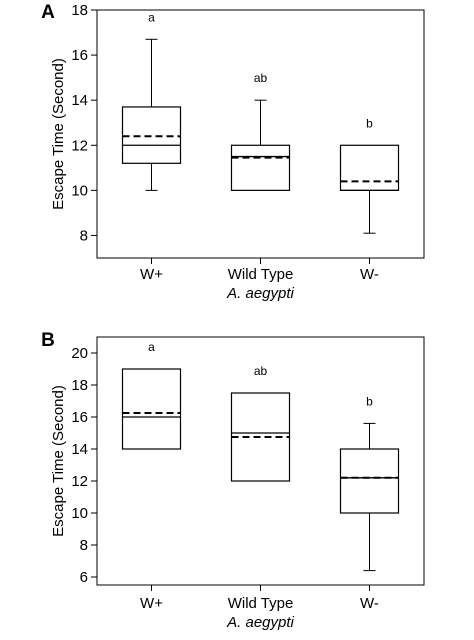 The image size is (474, 640). Describe the element at coordinates (84, 577) in the screenshot. I see `y-tick-label: 6` at that location.